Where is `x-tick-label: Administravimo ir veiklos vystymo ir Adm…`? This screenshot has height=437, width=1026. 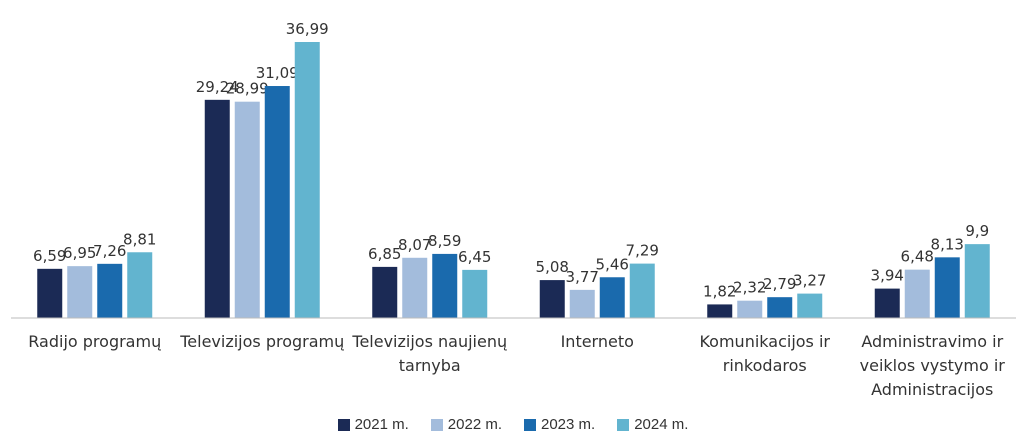
x-tick-label: Administravimo ir veiklos vystymo ir Adm… is located at coordinates (932, 365).